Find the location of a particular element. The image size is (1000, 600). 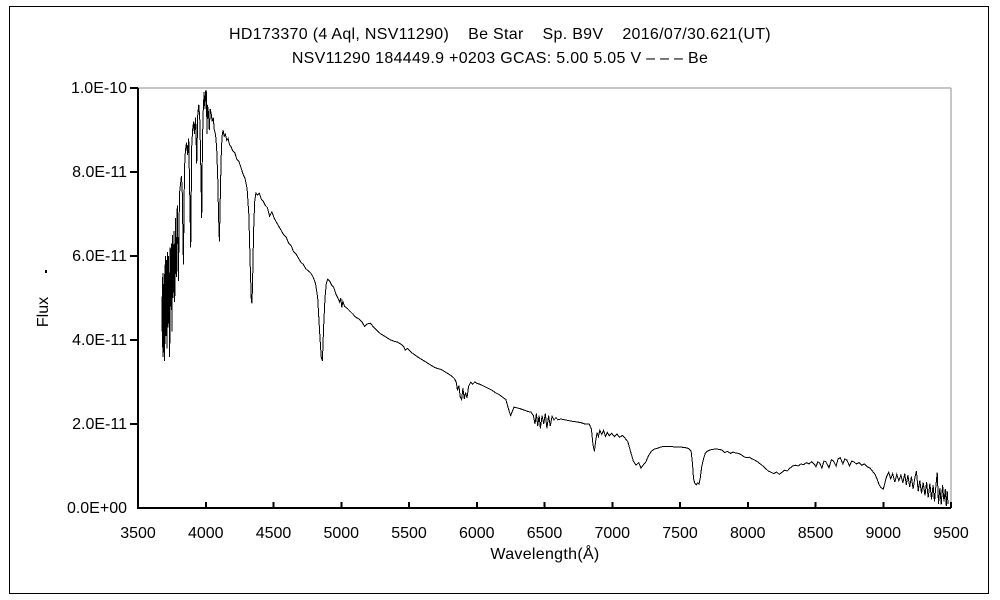

y-axis-label: Flux is located at coordinates (43, 312).